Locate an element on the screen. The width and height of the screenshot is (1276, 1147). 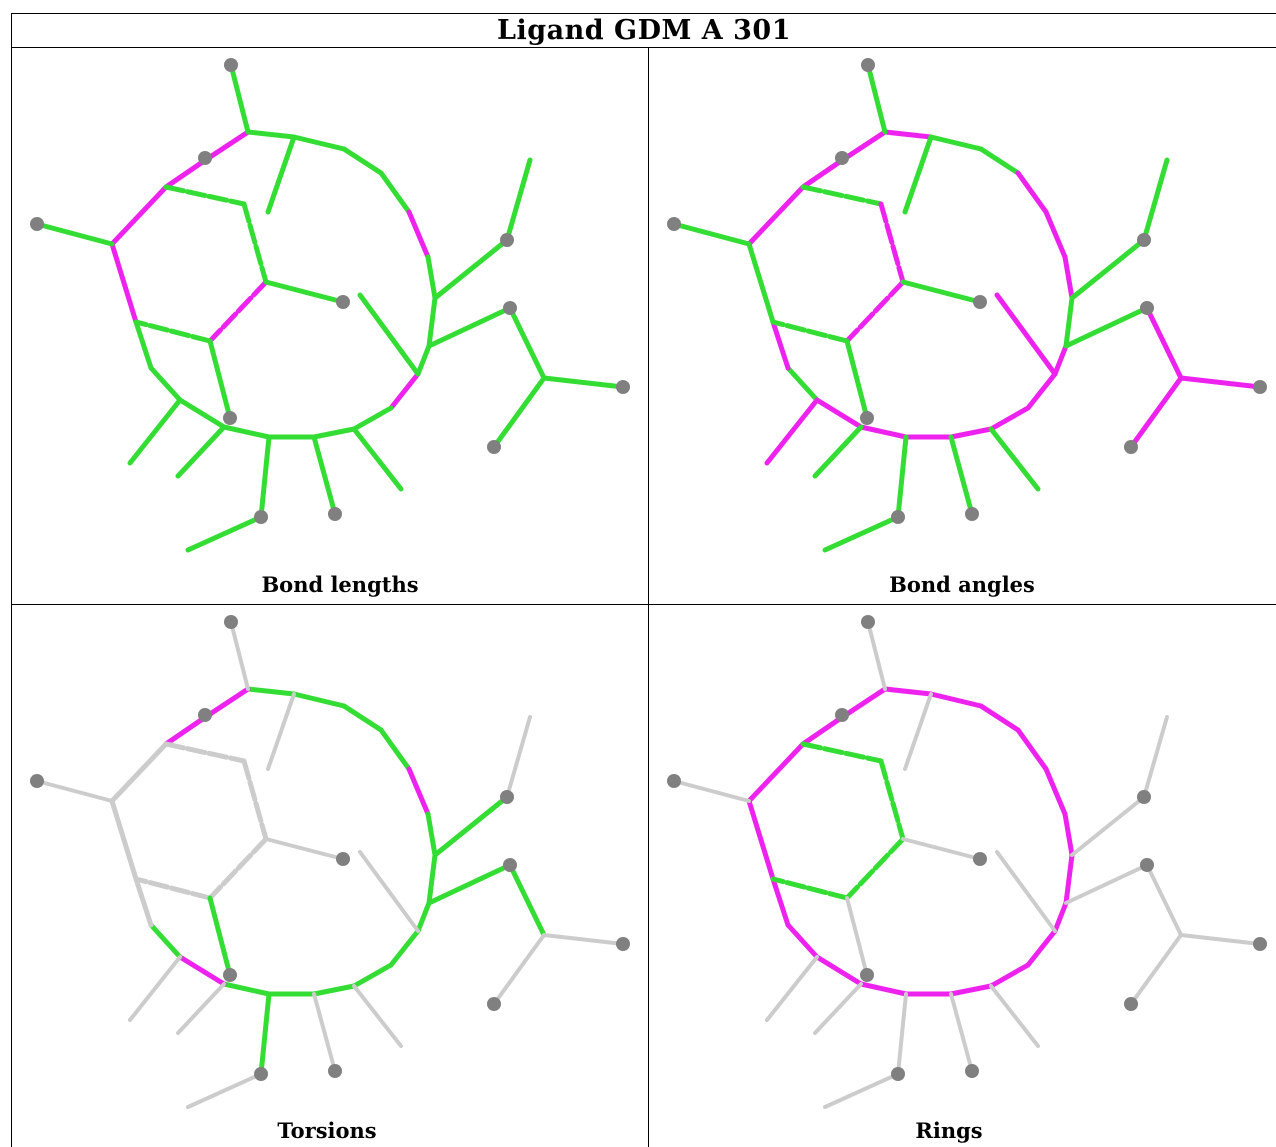
bond-m2-s4 is located at coordinates (918, 174).